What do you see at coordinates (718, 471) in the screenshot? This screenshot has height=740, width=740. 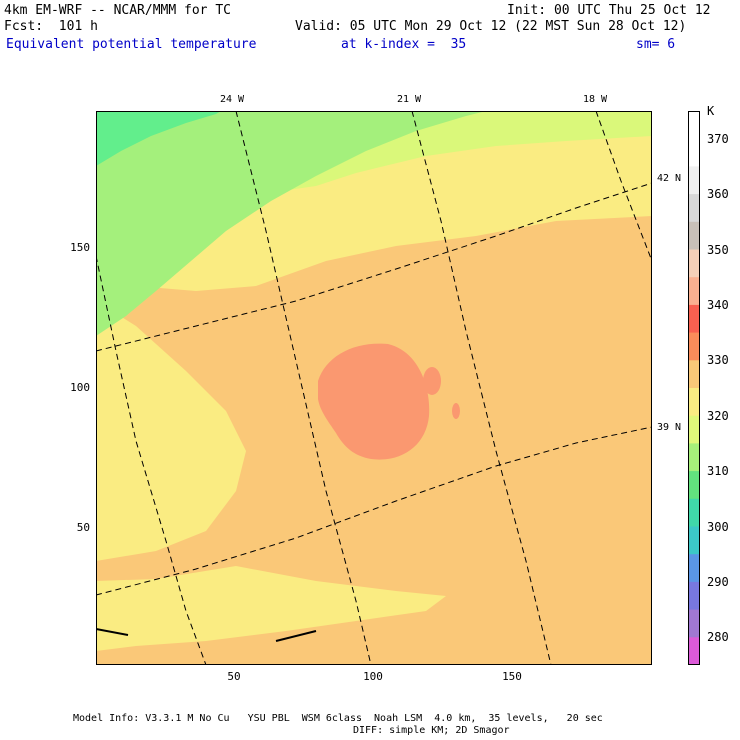 I see `colorbar-level-label: 310` at bounding box center [718, 471].